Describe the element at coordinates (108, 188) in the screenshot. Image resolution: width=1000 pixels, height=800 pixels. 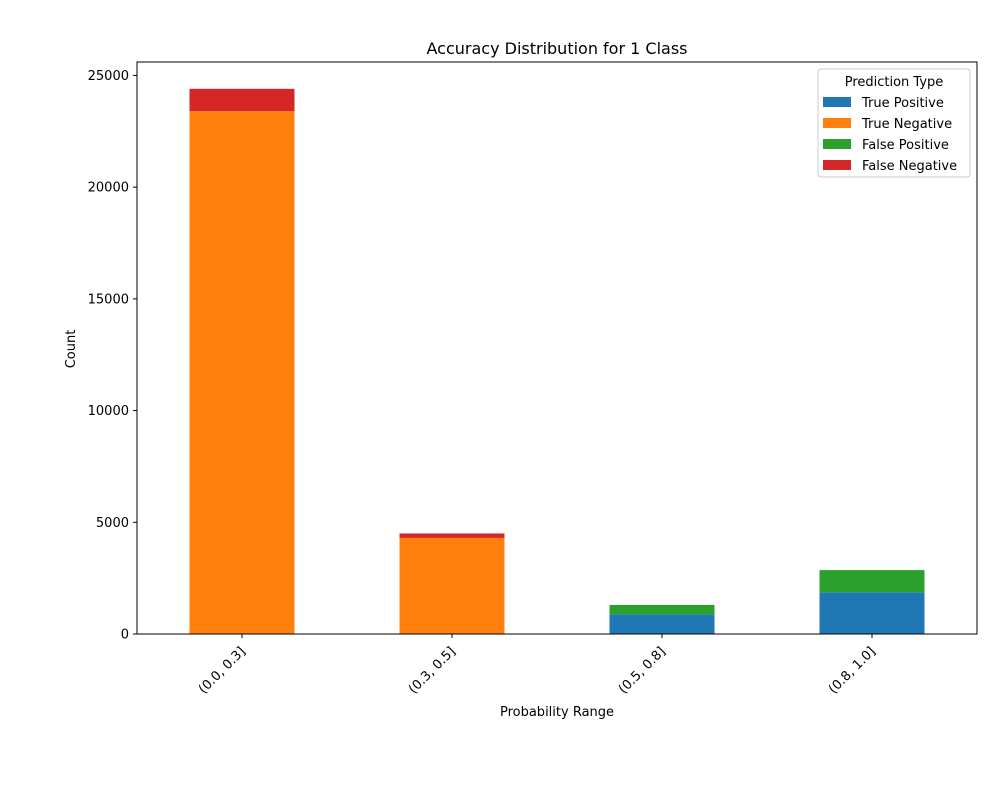
I see `y-tick-label: 20000` at that location.